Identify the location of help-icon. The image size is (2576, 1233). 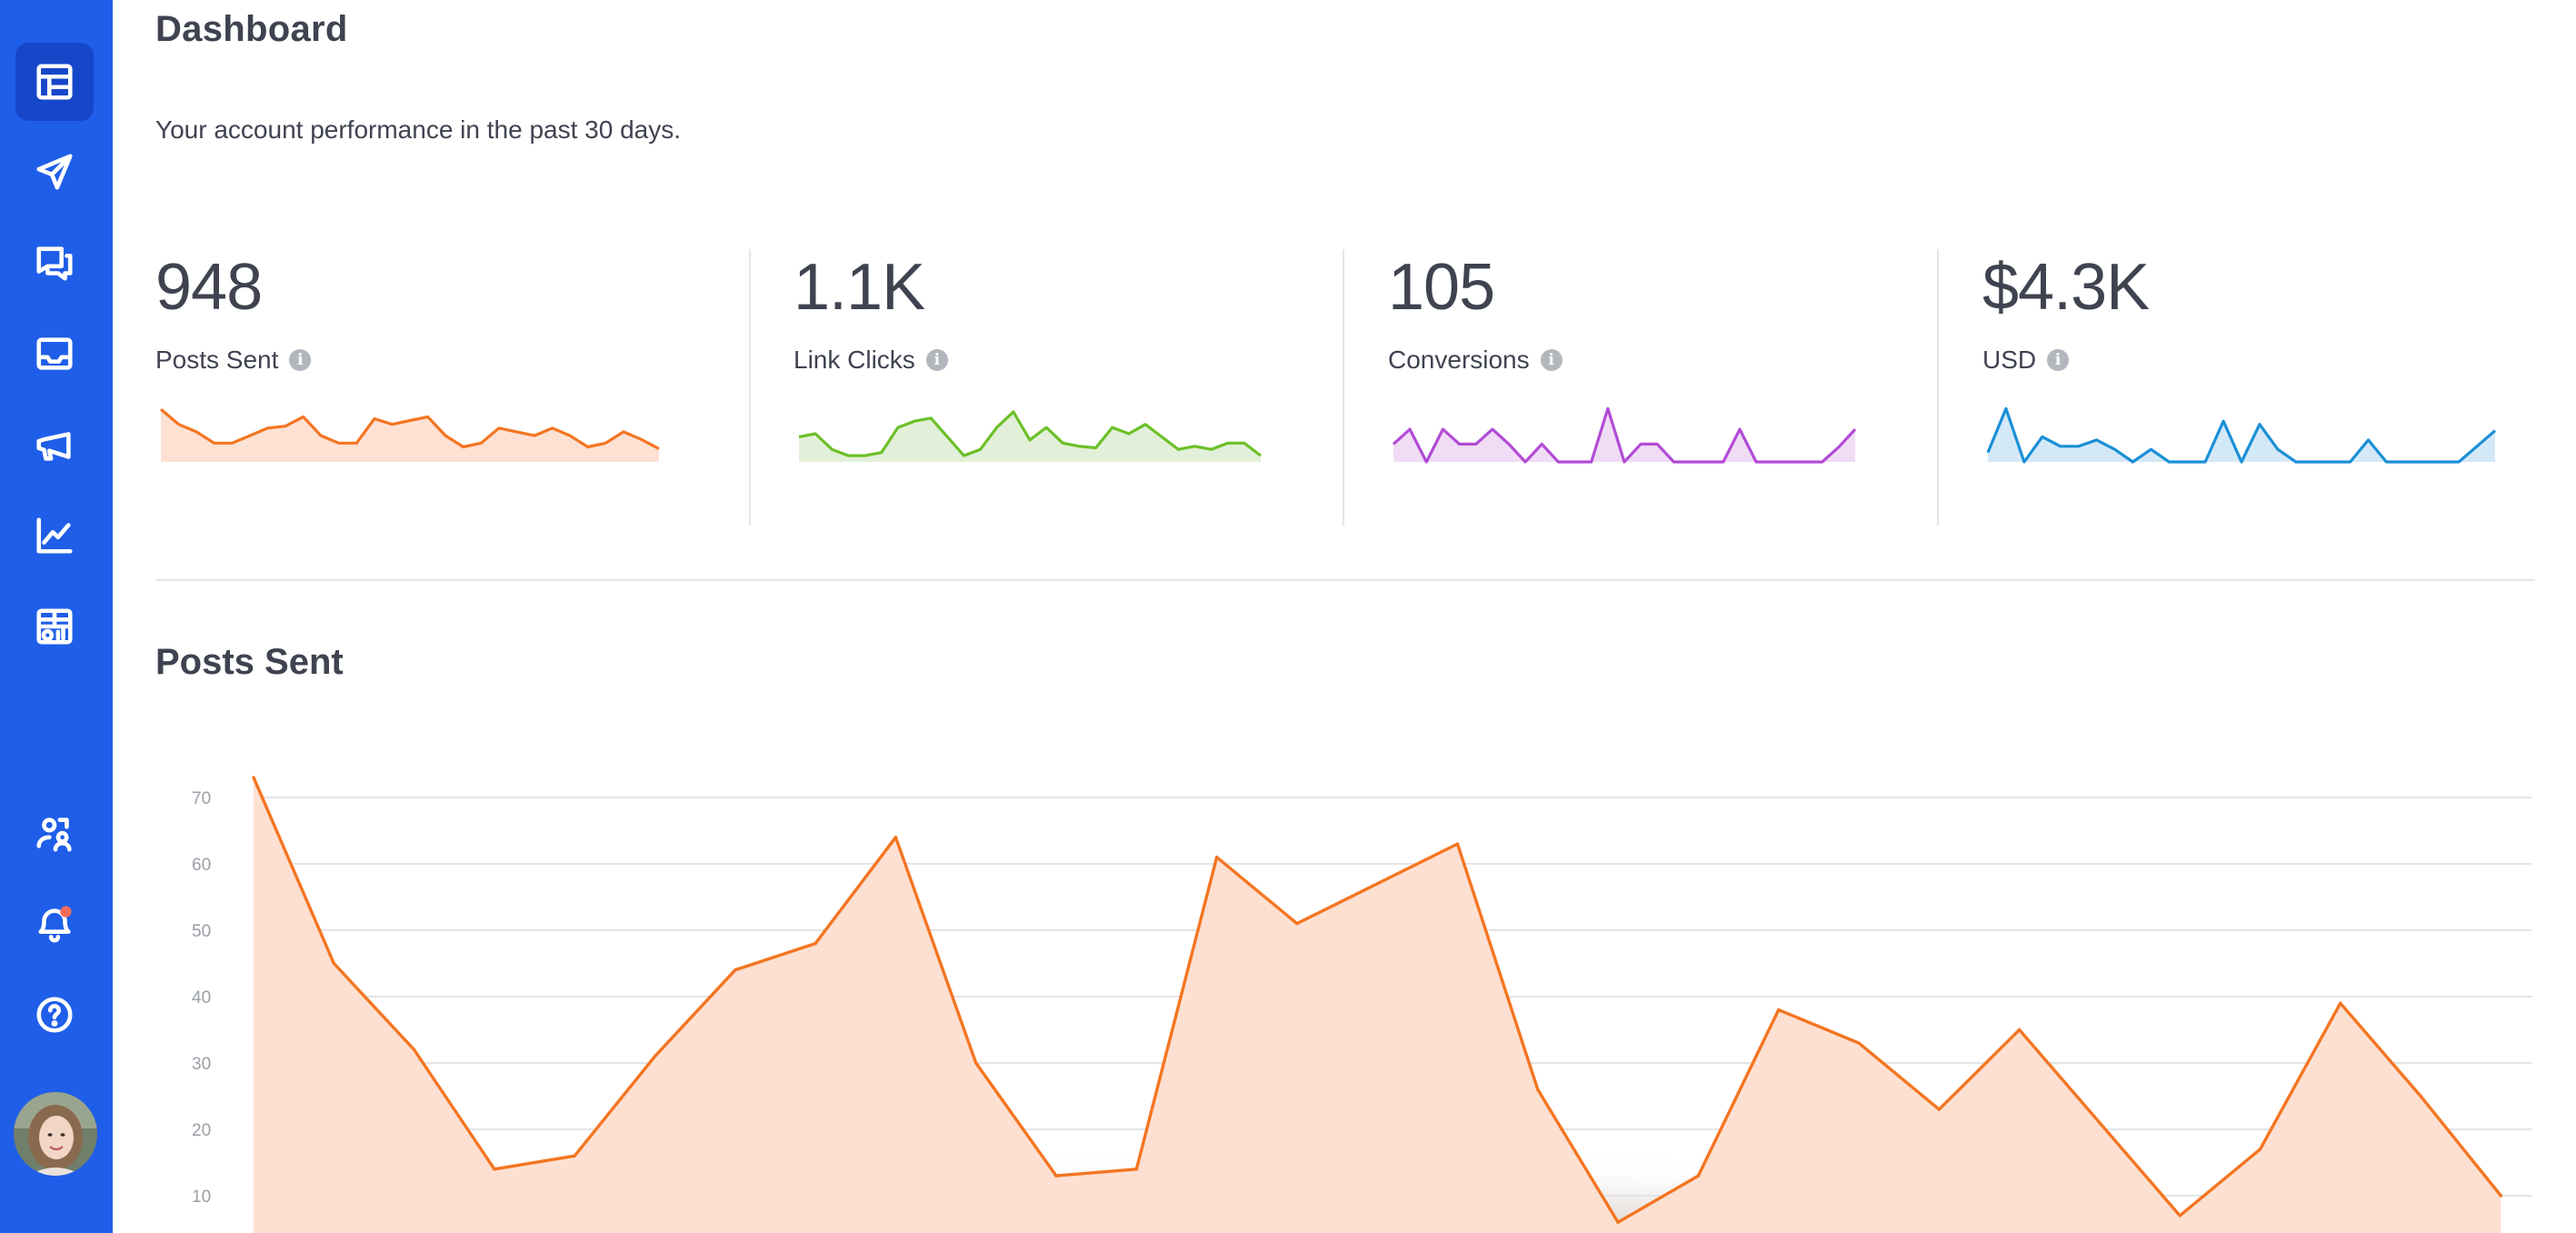
(54, 1015).